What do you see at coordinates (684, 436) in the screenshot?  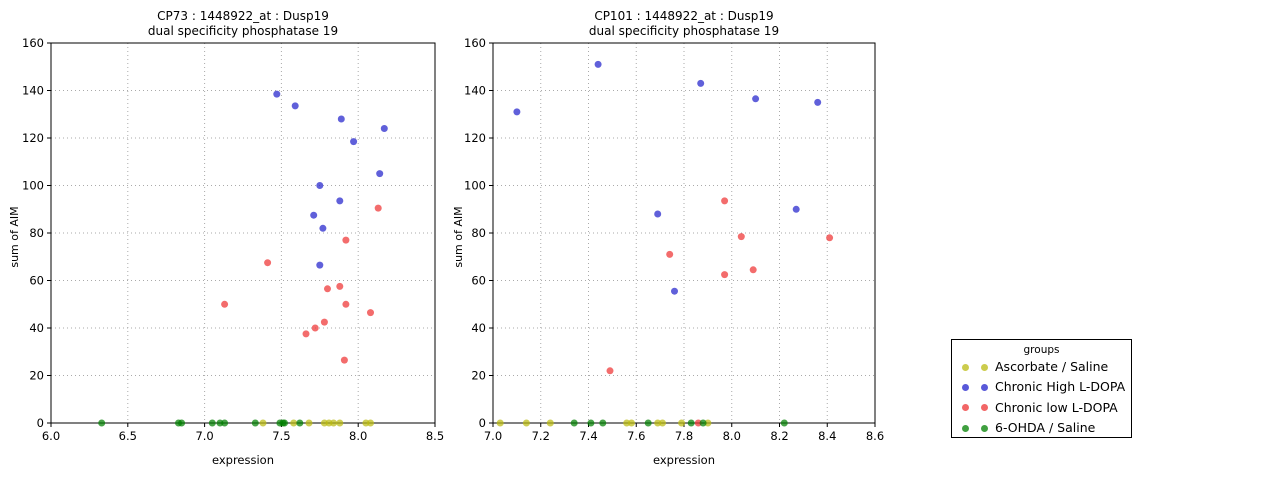 I see `x-tick-label: 7.8` at bounding box center [684, 436].